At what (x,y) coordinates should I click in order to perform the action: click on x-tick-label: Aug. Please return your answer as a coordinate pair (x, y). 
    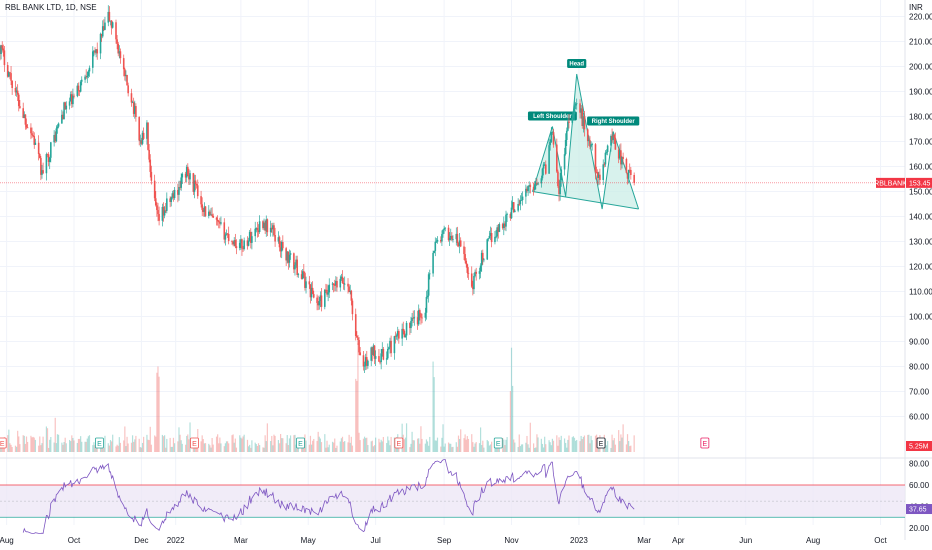
    Looking at the image, I should click on (7, 540).